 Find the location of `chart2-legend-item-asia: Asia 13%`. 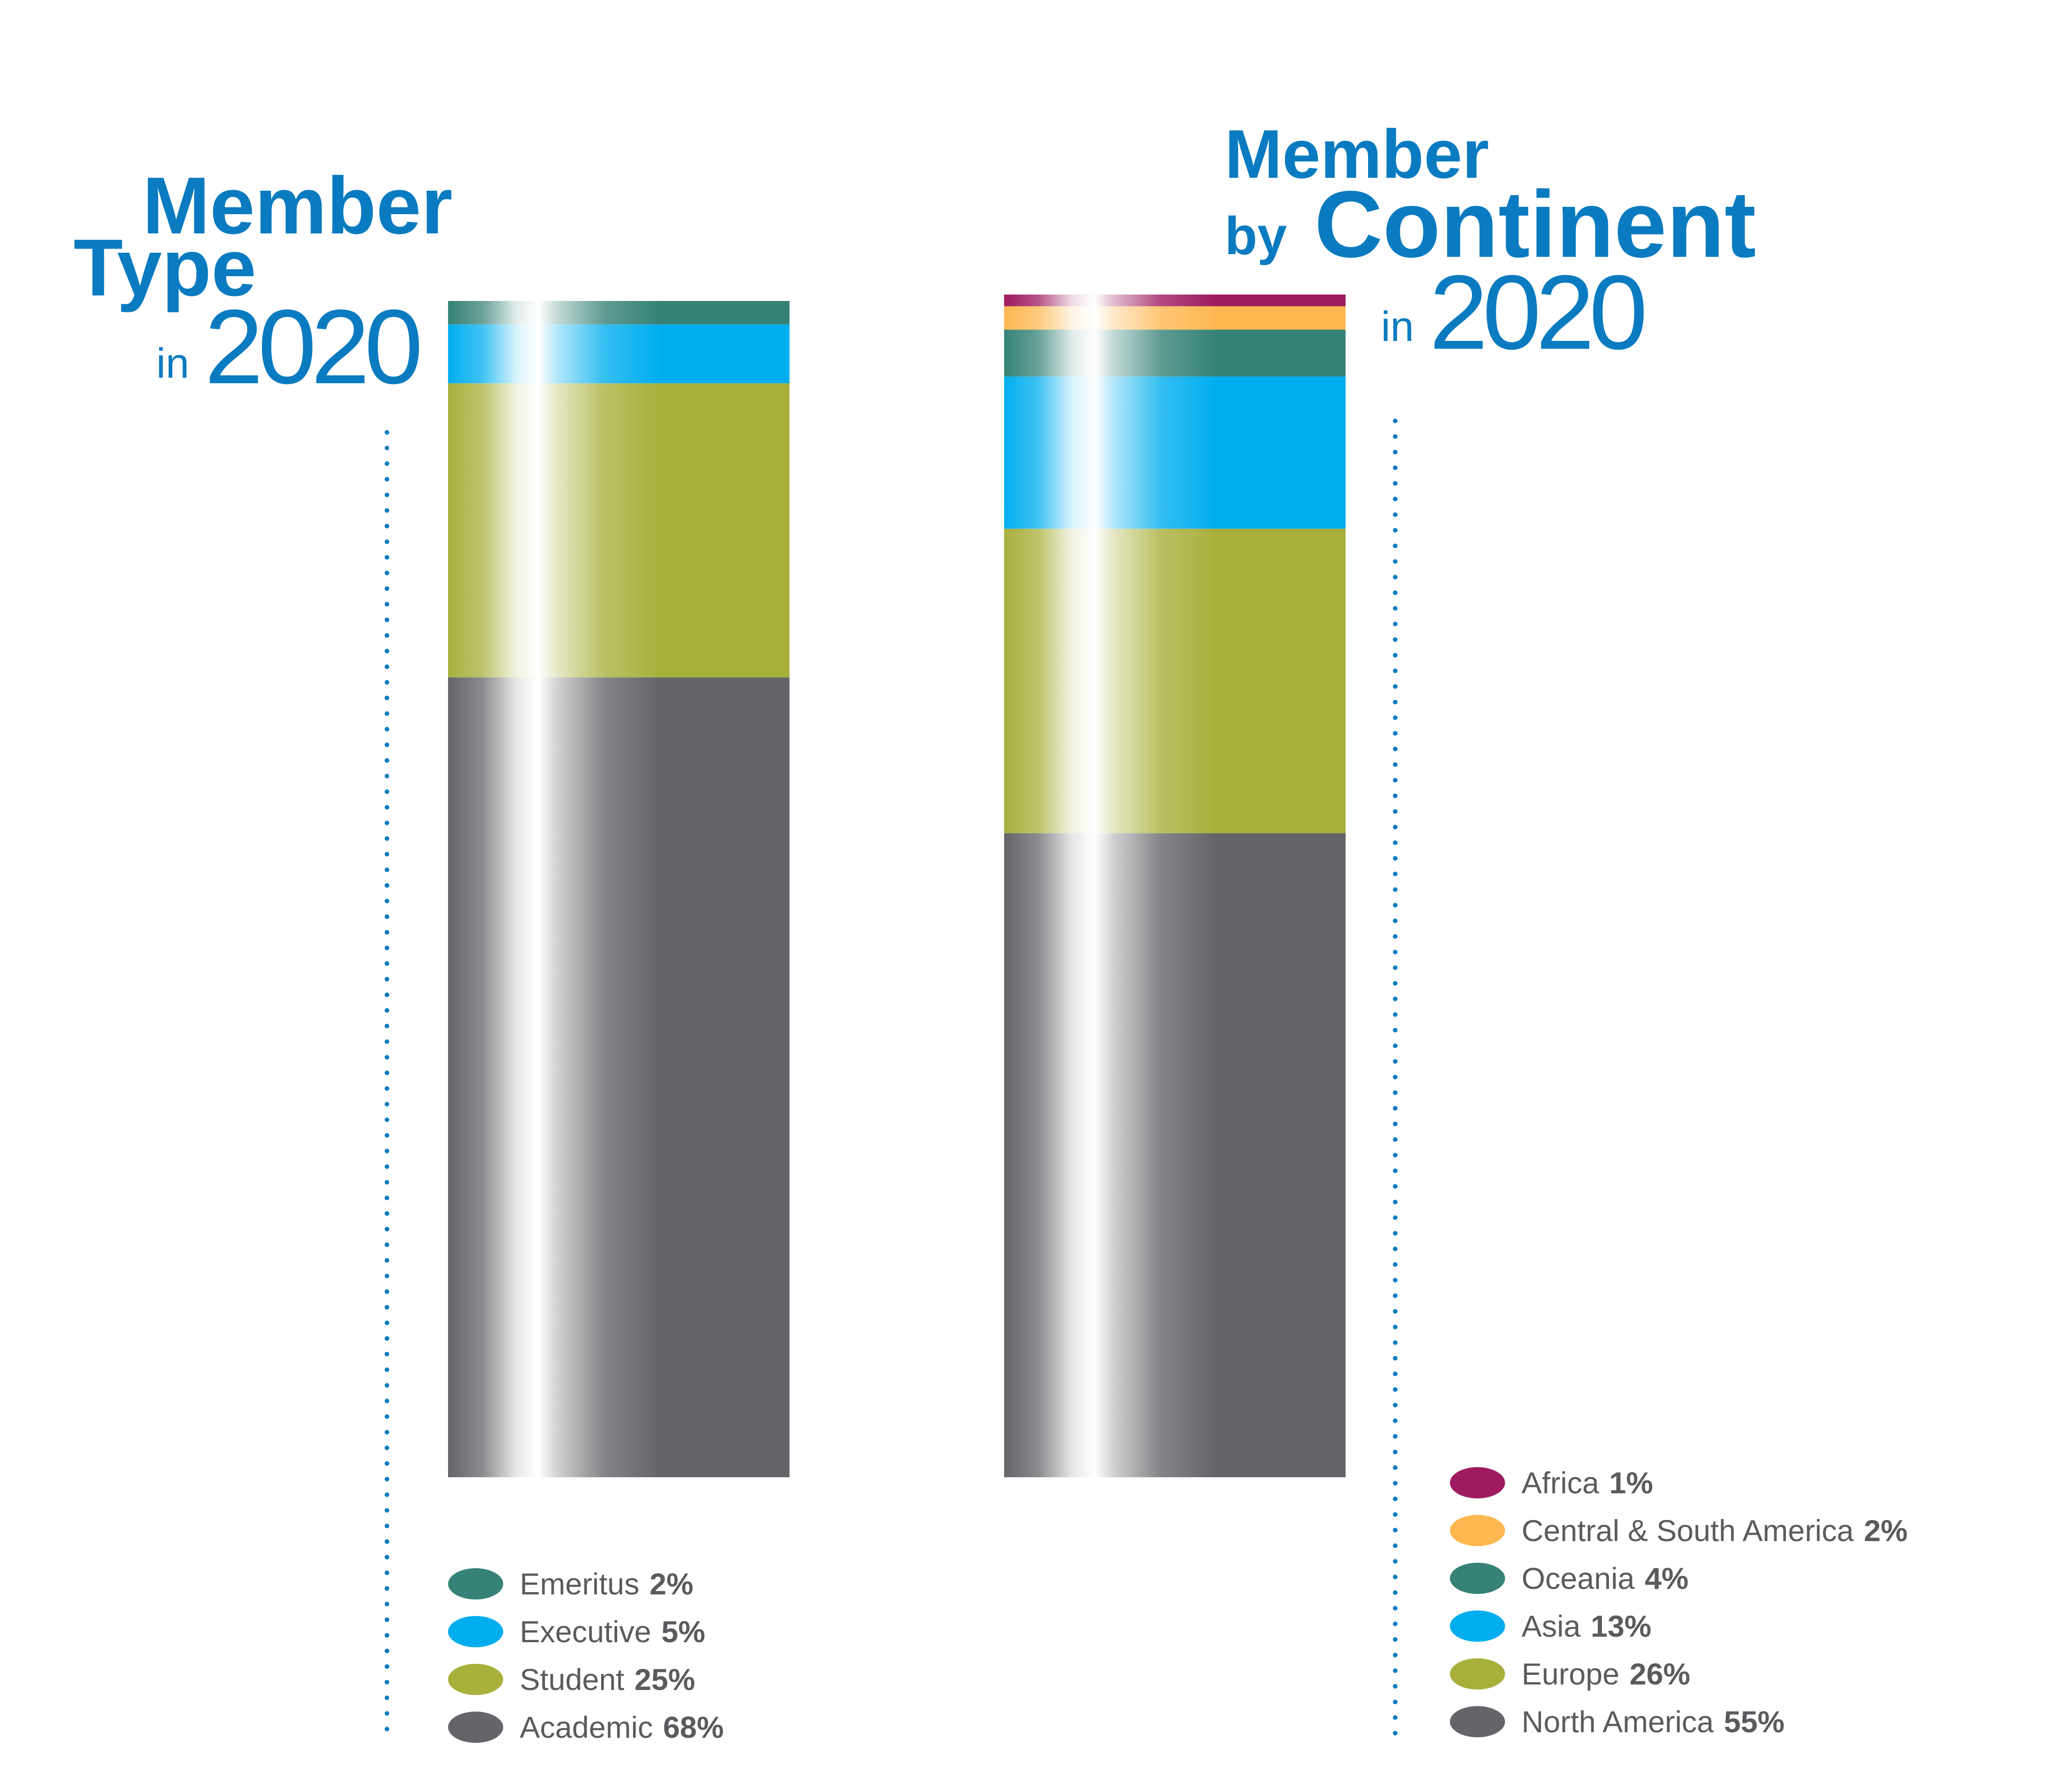

chart2-legend-item-asia: Asia 13% is located at coordinates (1679, 1626).